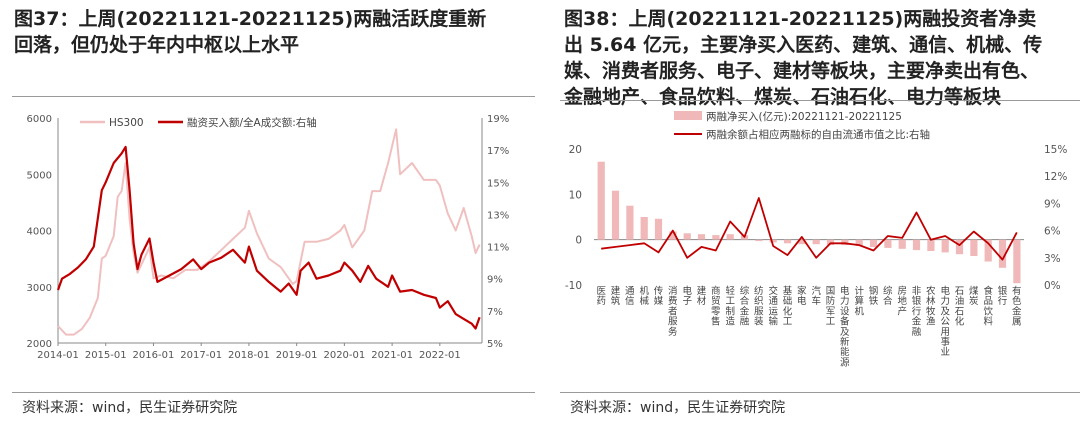 This screenshot has height=421, width=1080. What do you see at coordinates (745, 306) in the screenshot?
I see `category-label: 综合金融` at bounding box center [745, 306].